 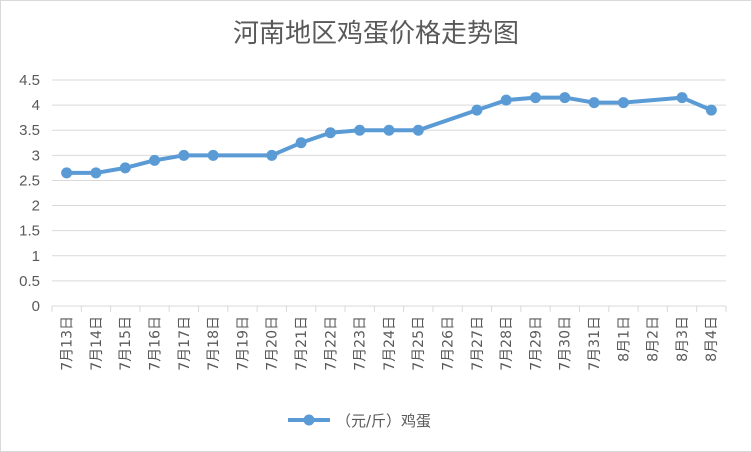 What do you see at coordinates (36, 155) in the screenshot?
I see `y-tick-label: 3` at bounding box center [36, 155].